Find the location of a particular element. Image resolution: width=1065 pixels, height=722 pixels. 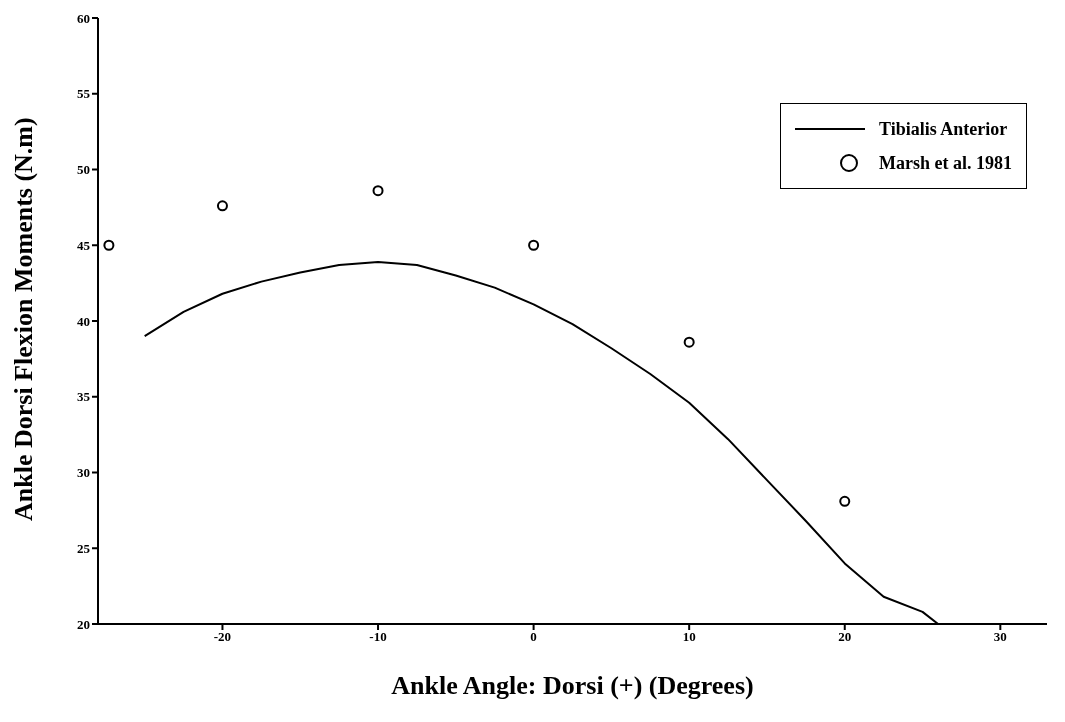

x-tick-label: 10 is located at coordinates (689, 637).